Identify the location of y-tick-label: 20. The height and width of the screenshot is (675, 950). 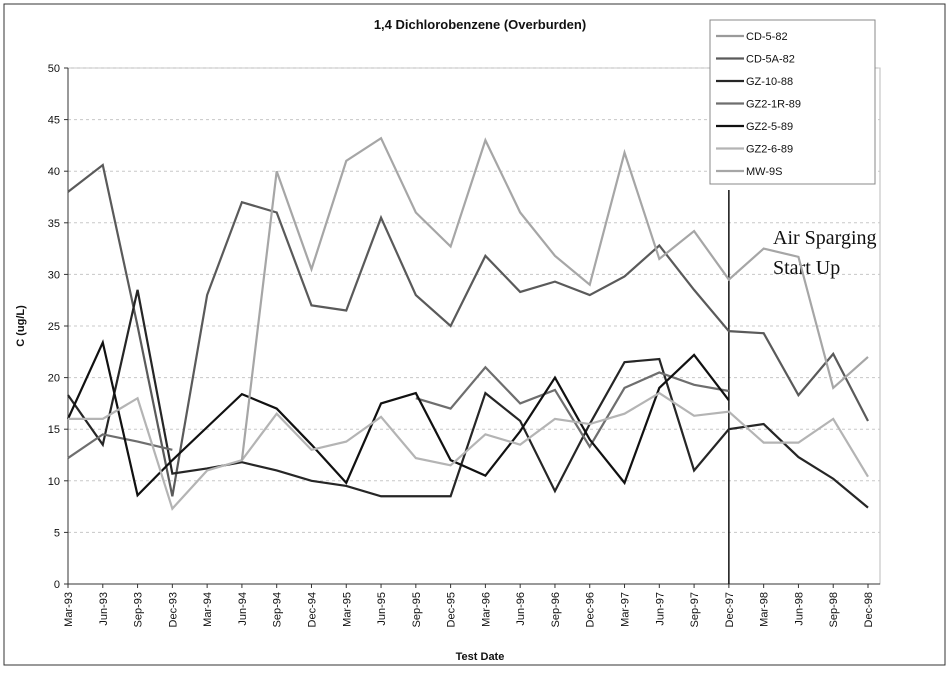
(54, 379).